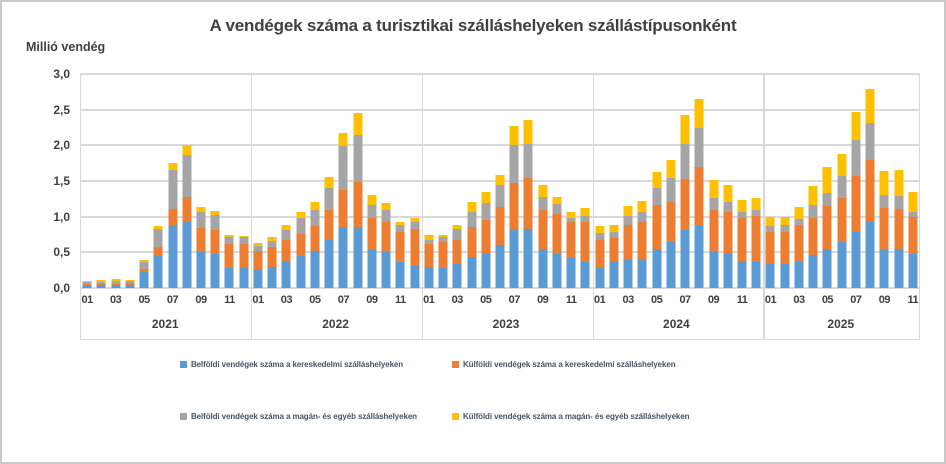  Describe the element at coordinates (656, 300) in the screenshot. I see `month-tick-label: 05` at that location.